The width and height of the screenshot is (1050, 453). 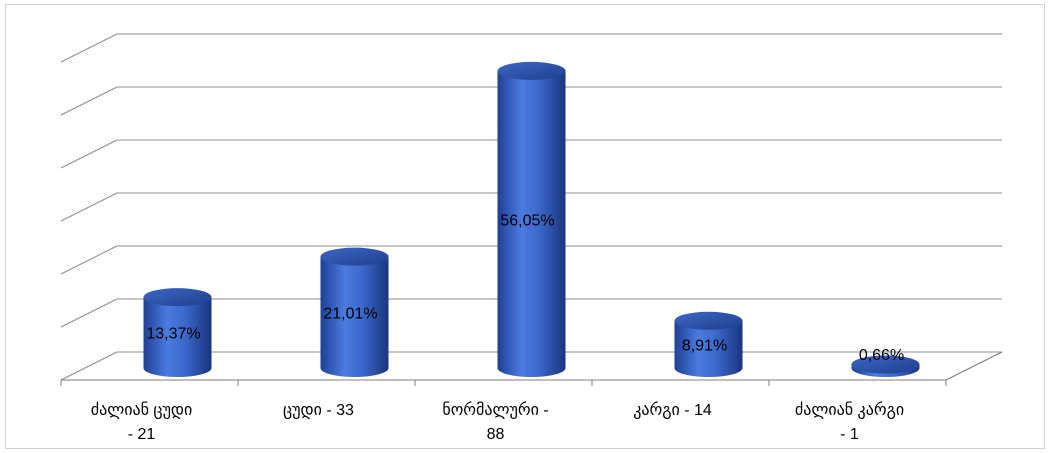 What do you see at coordinates (350, 313) in the screenshot?
I see `data-label: 21,01%` at bounding box center [350, 313].